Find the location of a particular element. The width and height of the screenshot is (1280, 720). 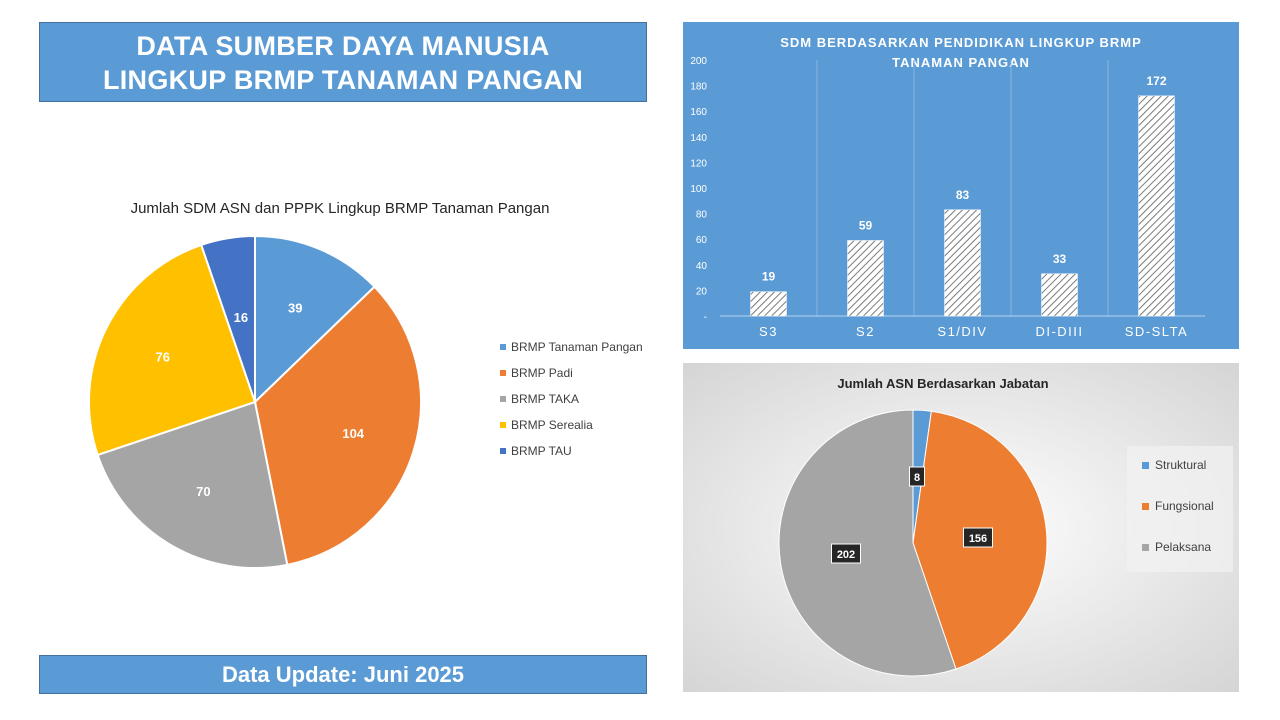

bar-title-line1: SDM BERDASARKAN PENDIDIKAN LINGKUP BRMP is located at coordinates (961, 42).